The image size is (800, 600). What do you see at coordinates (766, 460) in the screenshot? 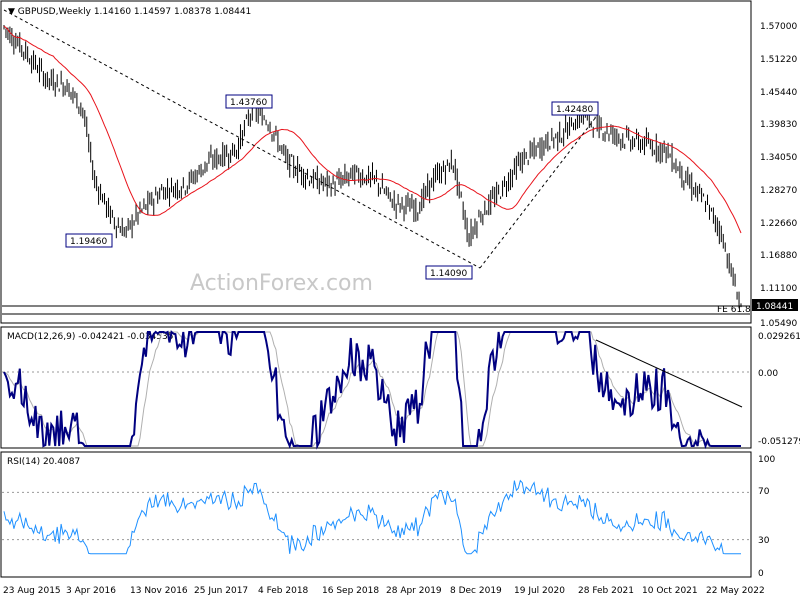
I see `rsi-tick-label: 100` at bounding box center [766, 460].